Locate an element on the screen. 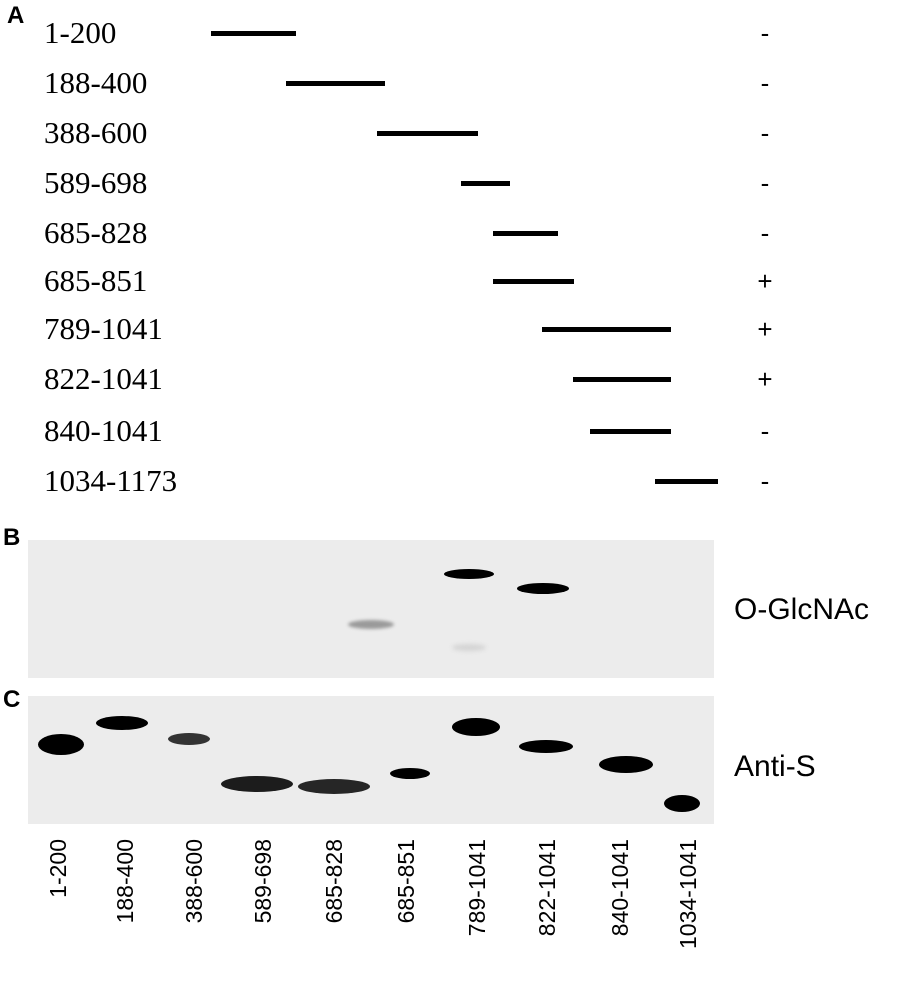 This screenshot has height=989, width=907. fragment-label: 685-851 is located at coordinates (96, 280).